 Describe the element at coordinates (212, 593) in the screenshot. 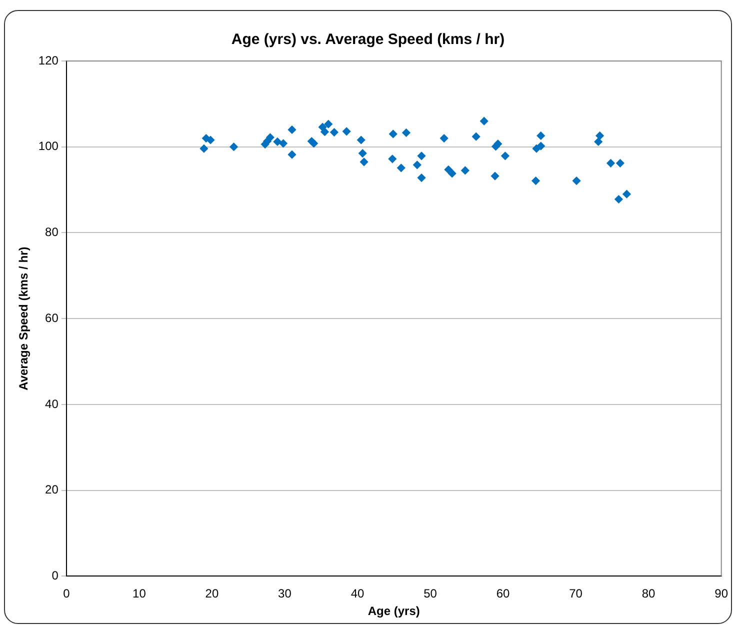

I see `x-tick-label: 20` at that location.